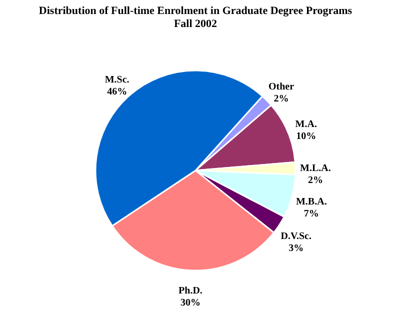 This screenshot has height=325, width=401. What do you see at coordinates (195, 11) in the screenshot?
I see `text: Distribution of Full-time Enrolment in Graduate Degree Programs` at bounding box center [195, 11].